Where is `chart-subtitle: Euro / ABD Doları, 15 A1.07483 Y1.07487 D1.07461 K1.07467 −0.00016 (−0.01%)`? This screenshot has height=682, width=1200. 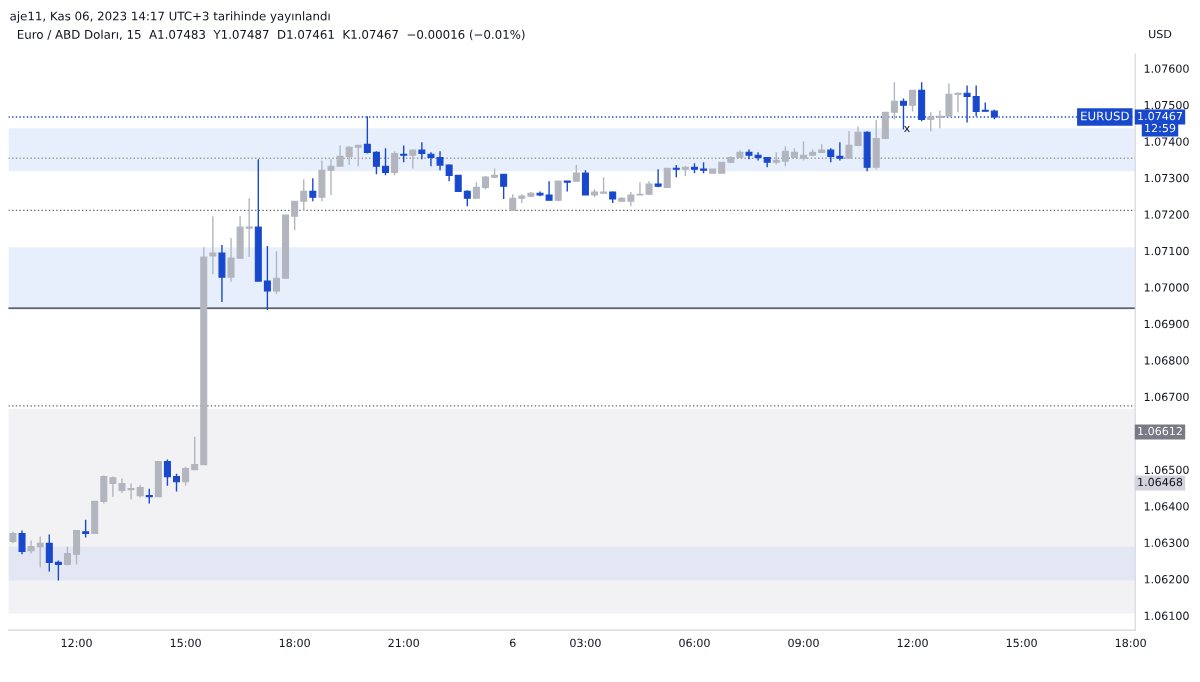
chart-subtitle: Euro / ABD Doları, 15 A1.07483 Y1.07487 D1.07461 K1.07467 −0.00016 (−0.01%) is located at coordinates (271, 35).